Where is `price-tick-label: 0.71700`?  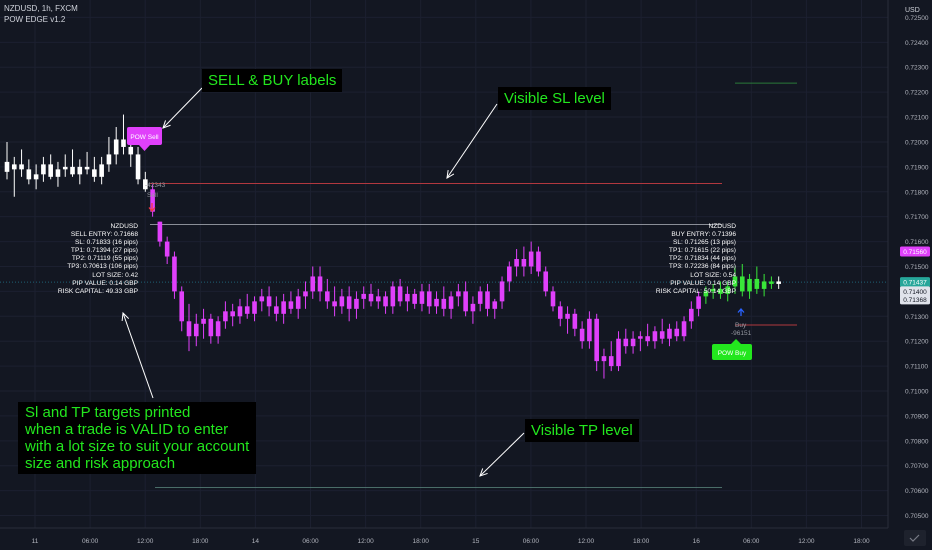 price-tick-label: 0.71700 is located at coordinates (917, 217).